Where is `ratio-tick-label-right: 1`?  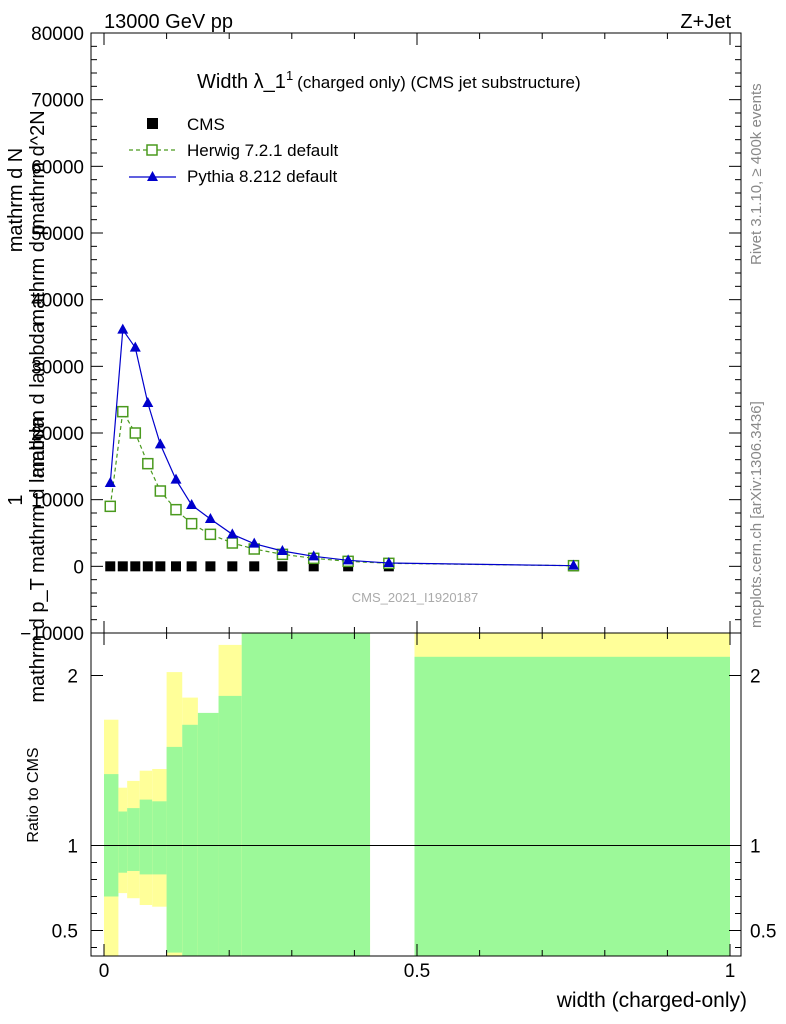 ratio-tick-label-right: 1 is located at coordinates (755, 847).